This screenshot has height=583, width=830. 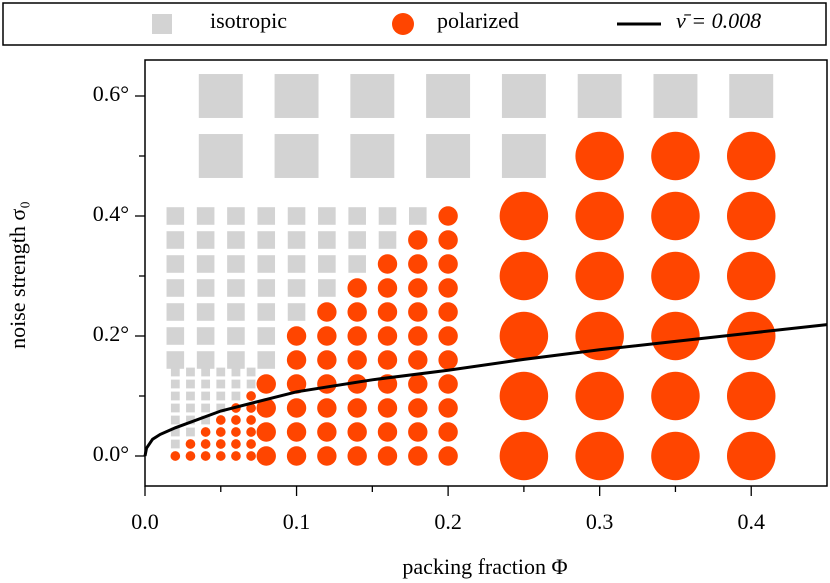 I want to click on x-axis-label: packing fraction Φ, so click(x=484, y=566).